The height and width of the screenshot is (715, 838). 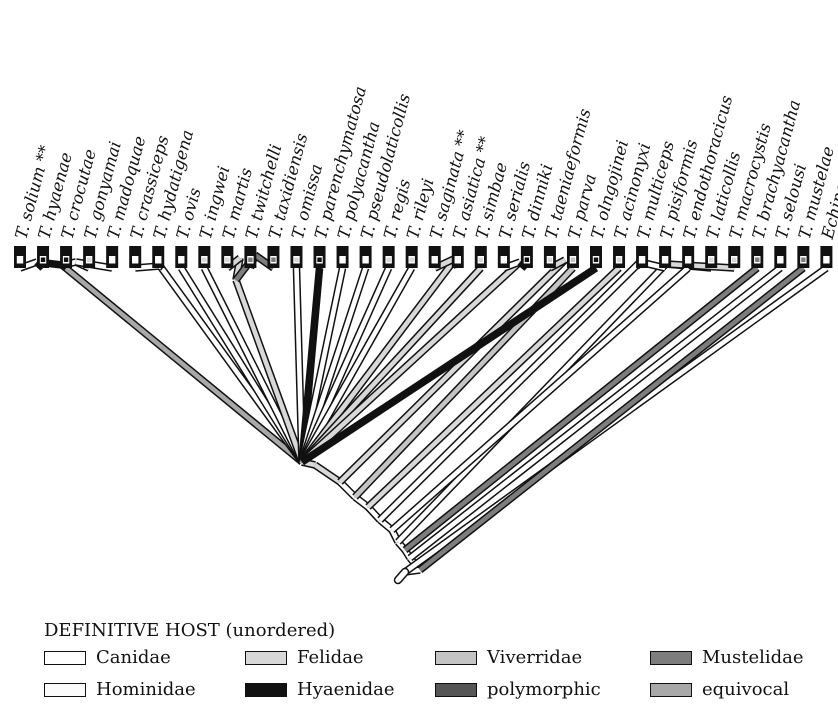 I want to click on legend-swatch-canidae, so click(x=65, y=657).